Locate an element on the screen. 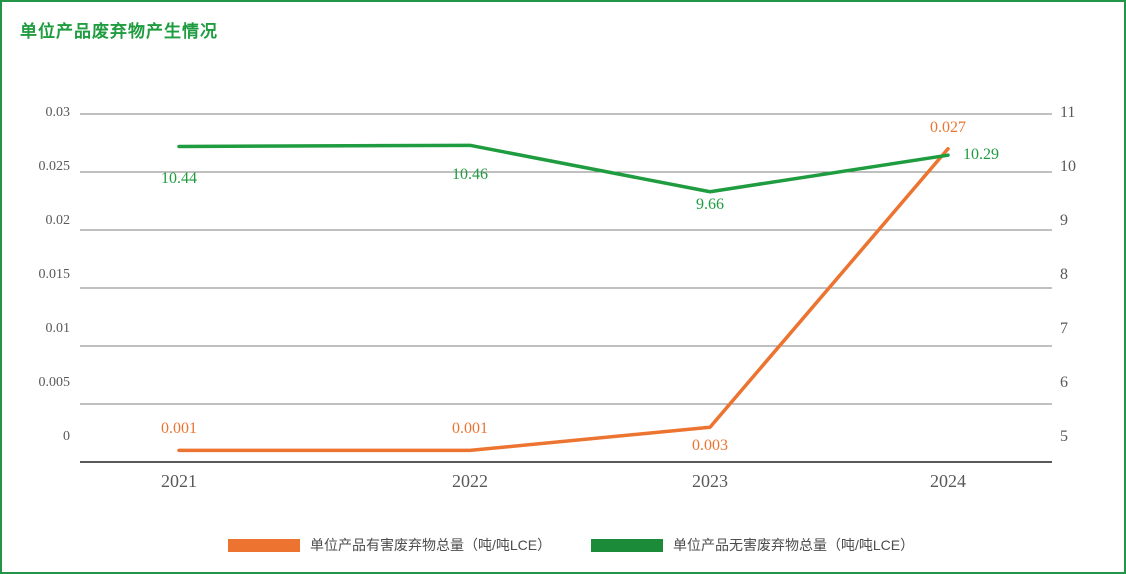 The image size is (1126, 574). left-axis-tick: 0.03 is located at coordinates (58, 112).